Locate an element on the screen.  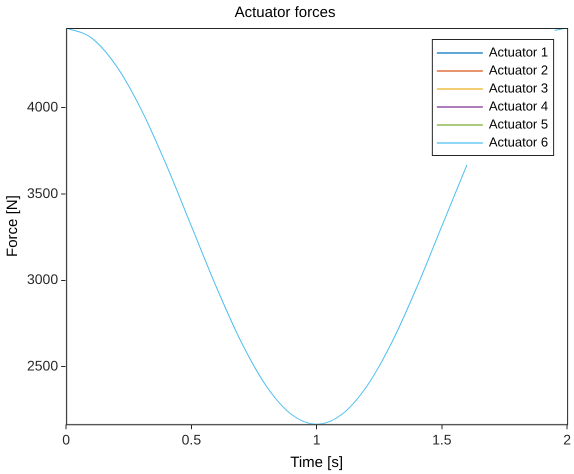
y-axis-title: Force [N] is located at coordinates (13, 226).